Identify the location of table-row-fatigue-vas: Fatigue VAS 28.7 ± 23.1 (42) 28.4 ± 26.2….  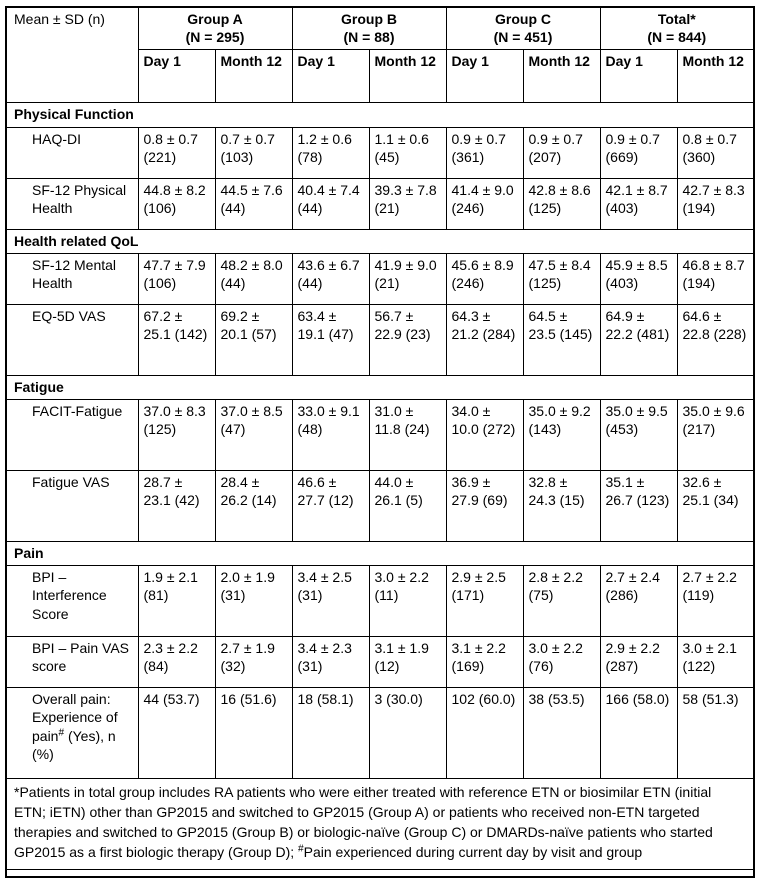
(380, 505).